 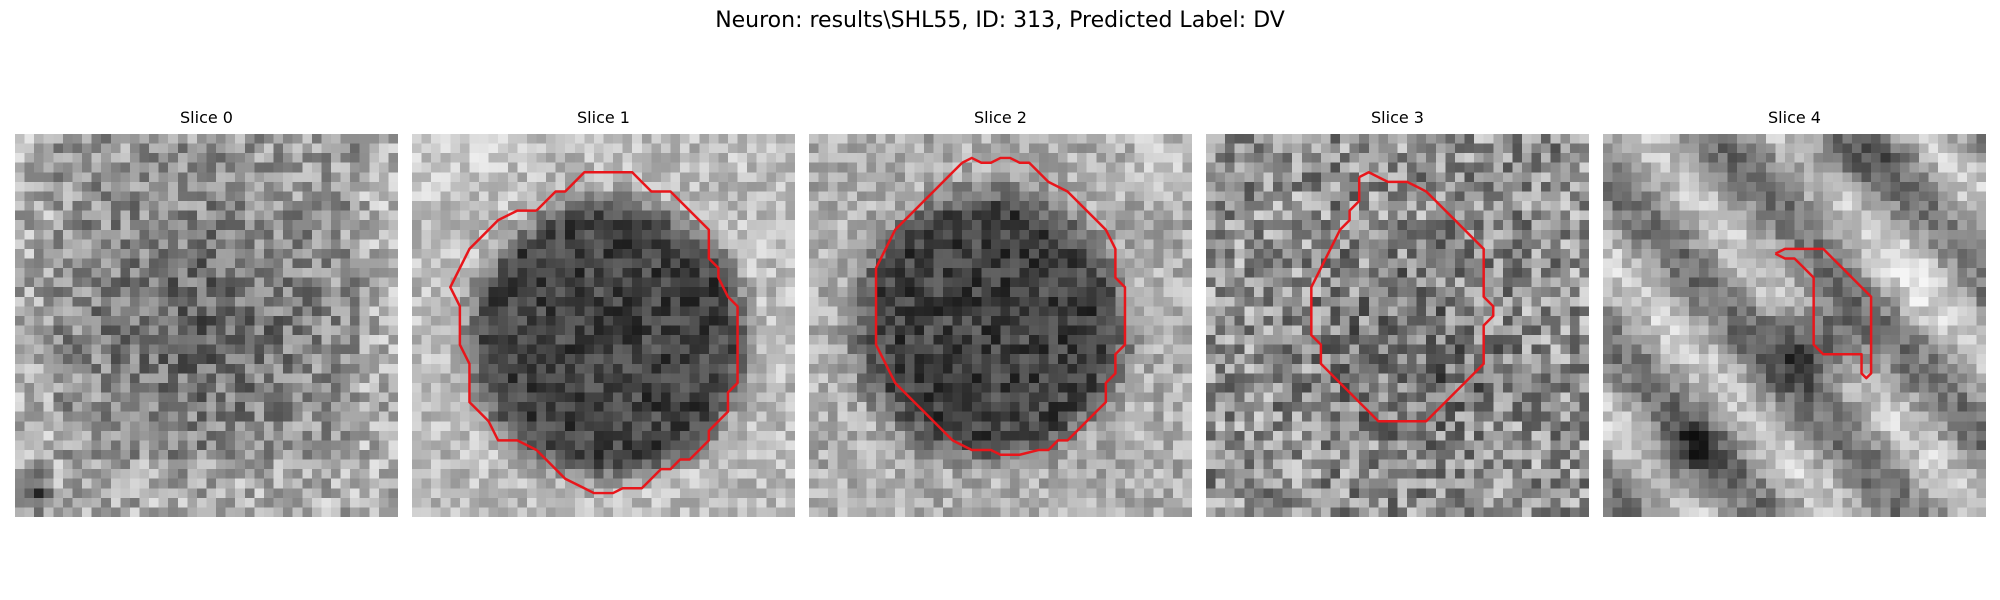 What do you see at coordinates (1397, 117) in the screenshot?
I see `slice-title: Slice 3` at bounding box center [1397, 117].